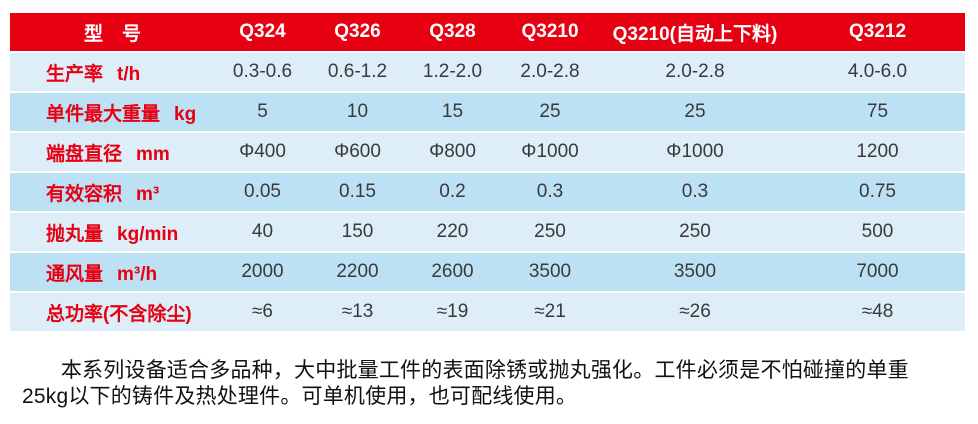 Image resolution: width=978 pixels, height=424 pixels. I want to click on spec-value: Φ600, so click(357, 152).